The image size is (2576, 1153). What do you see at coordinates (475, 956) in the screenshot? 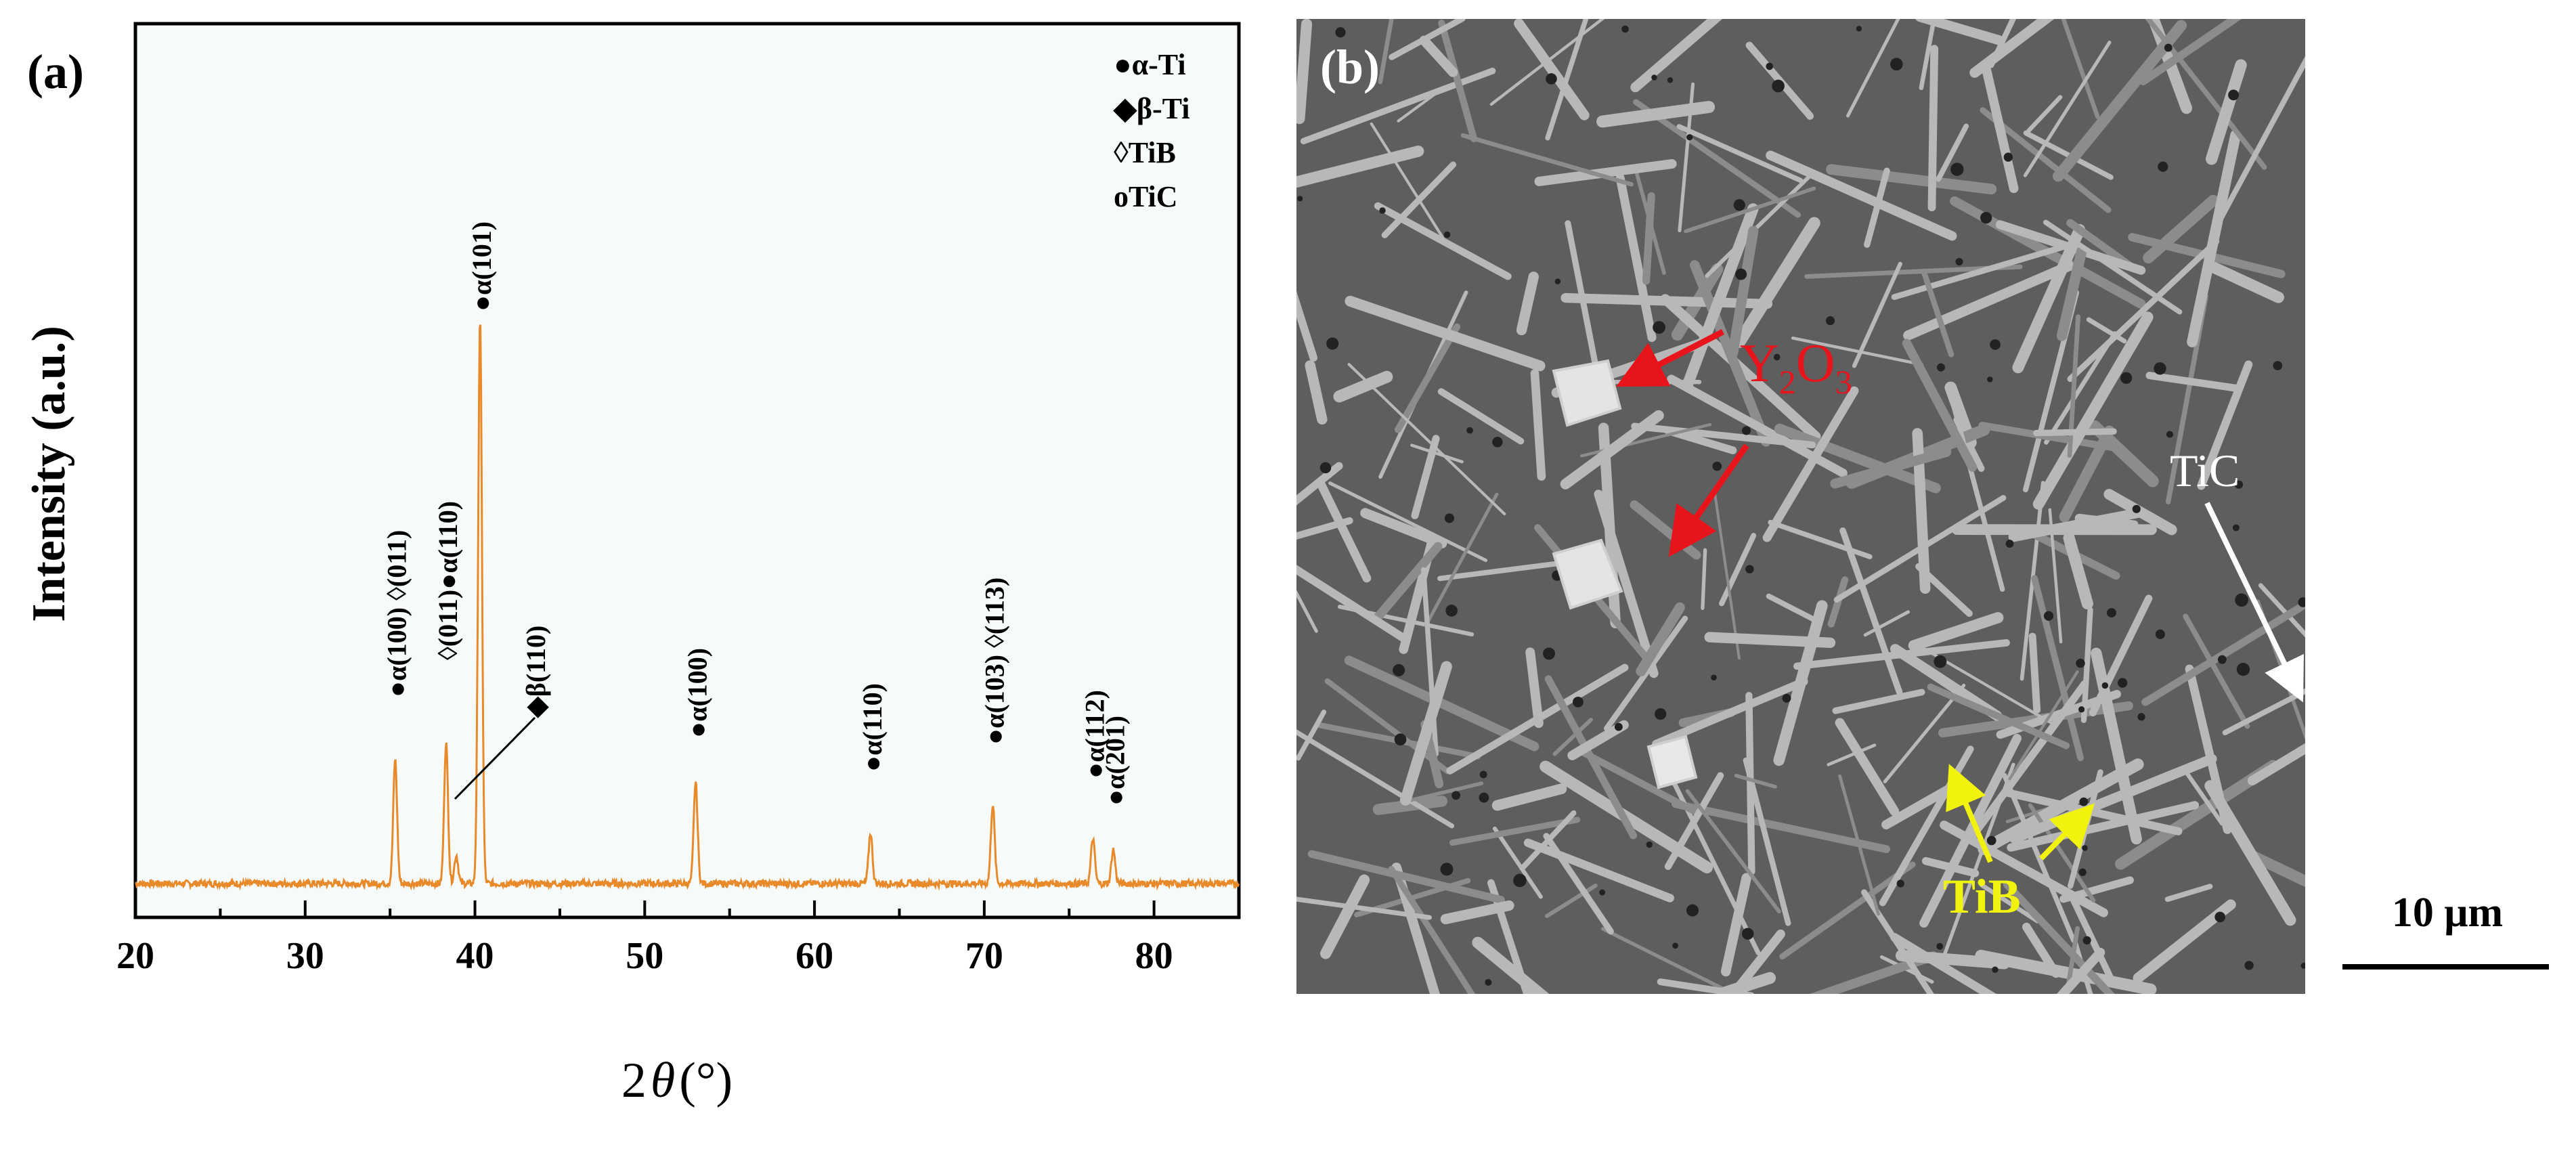
I see `x-tick-label: 40` at bounding box center [475, 956].